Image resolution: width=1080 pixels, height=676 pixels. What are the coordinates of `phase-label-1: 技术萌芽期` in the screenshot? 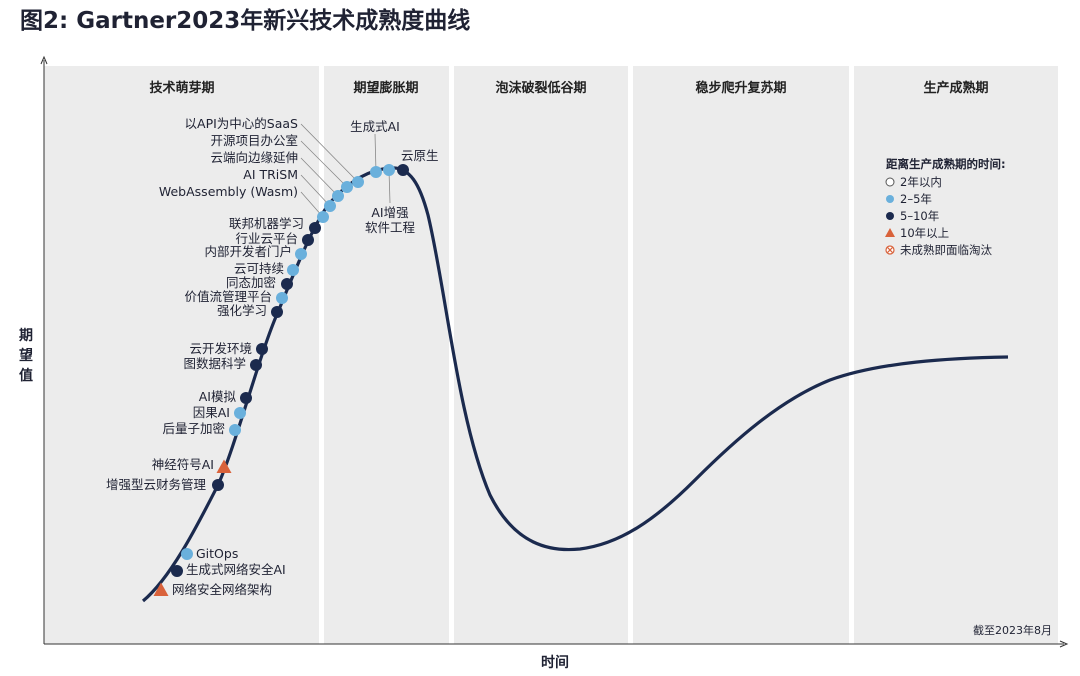 It's located at (181, 88).